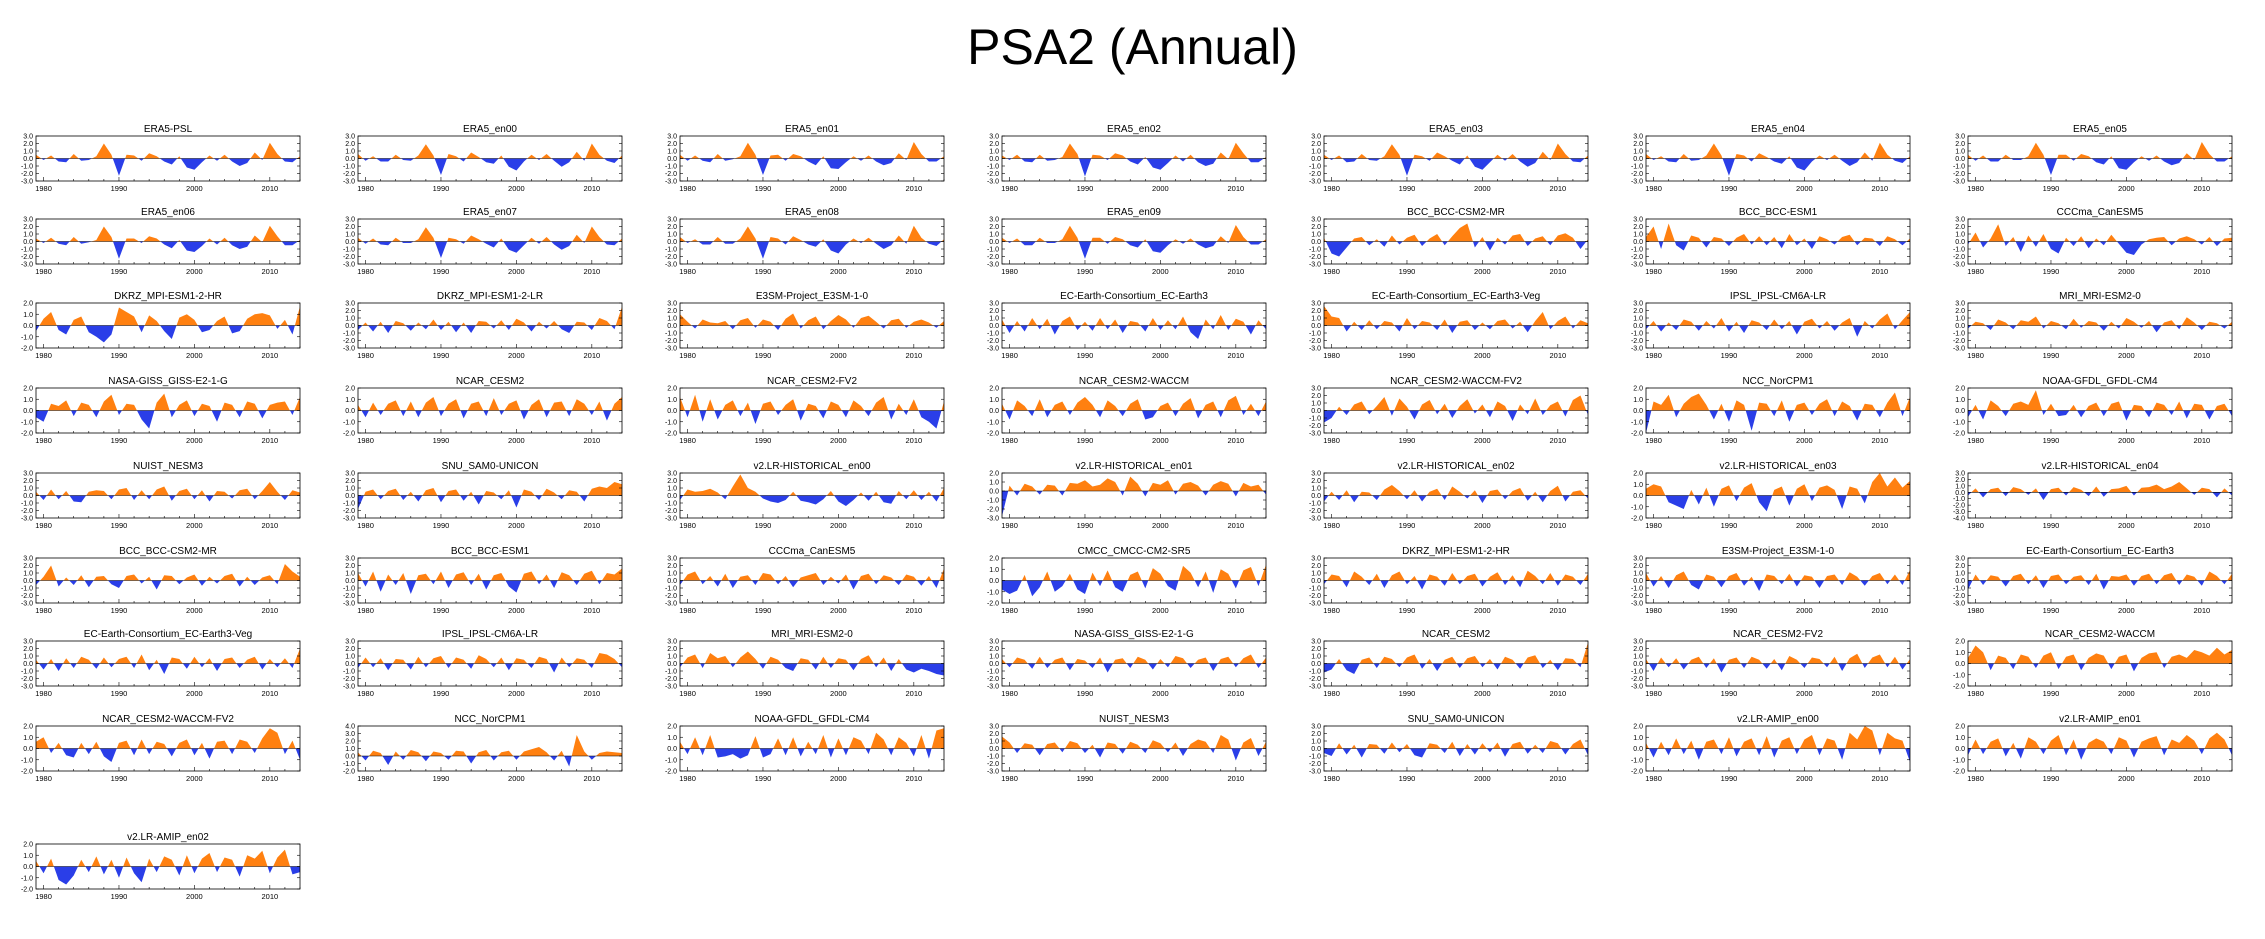 The width and height of the screenshot is (2265, 939). What do you see at coordinates (1134, 381) in the screenshot?
I see `panel-title: NCAR_CESM2-WACCM` at bounding box center [1134, 381].